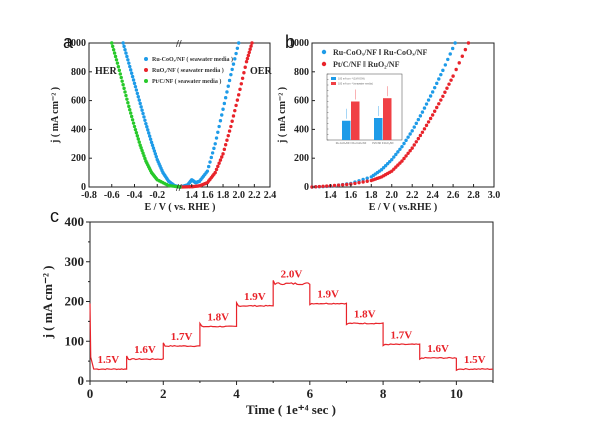 The image size is (600, 447). What do you see at coordinates (412, 195) in the screenshot?
I see `panel-b-xtick-label: 2.2` at bounding box center [412, 195].